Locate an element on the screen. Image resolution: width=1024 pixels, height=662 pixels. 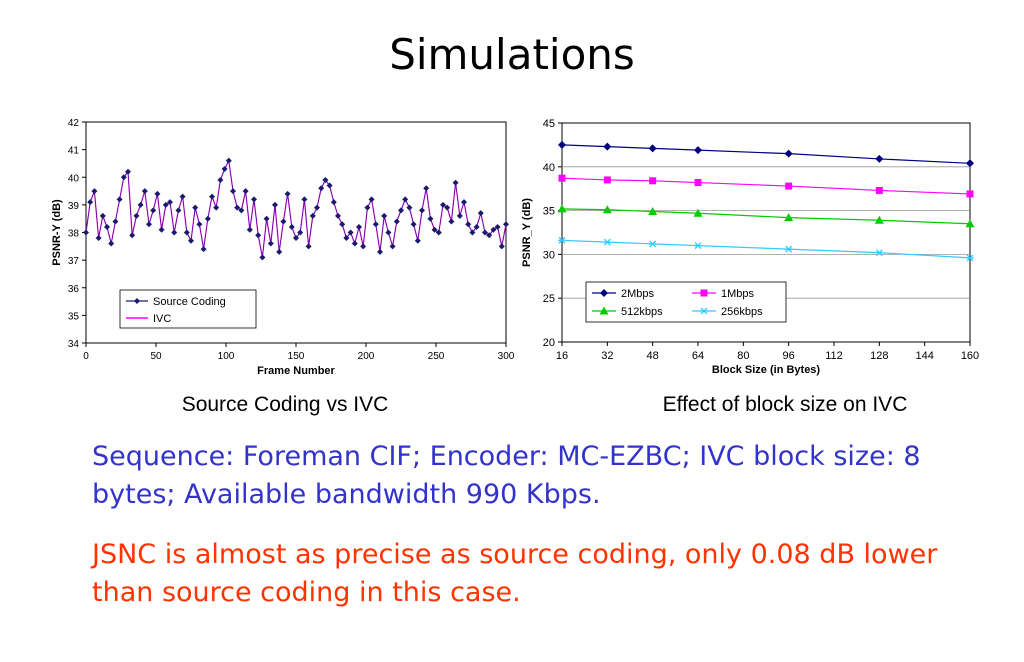
legend-source-coding-marker is located at coordinates (137, 301).